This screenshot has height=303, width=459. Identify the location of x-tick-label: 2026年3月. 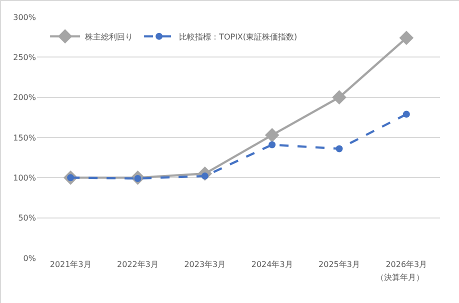
(407, 264).